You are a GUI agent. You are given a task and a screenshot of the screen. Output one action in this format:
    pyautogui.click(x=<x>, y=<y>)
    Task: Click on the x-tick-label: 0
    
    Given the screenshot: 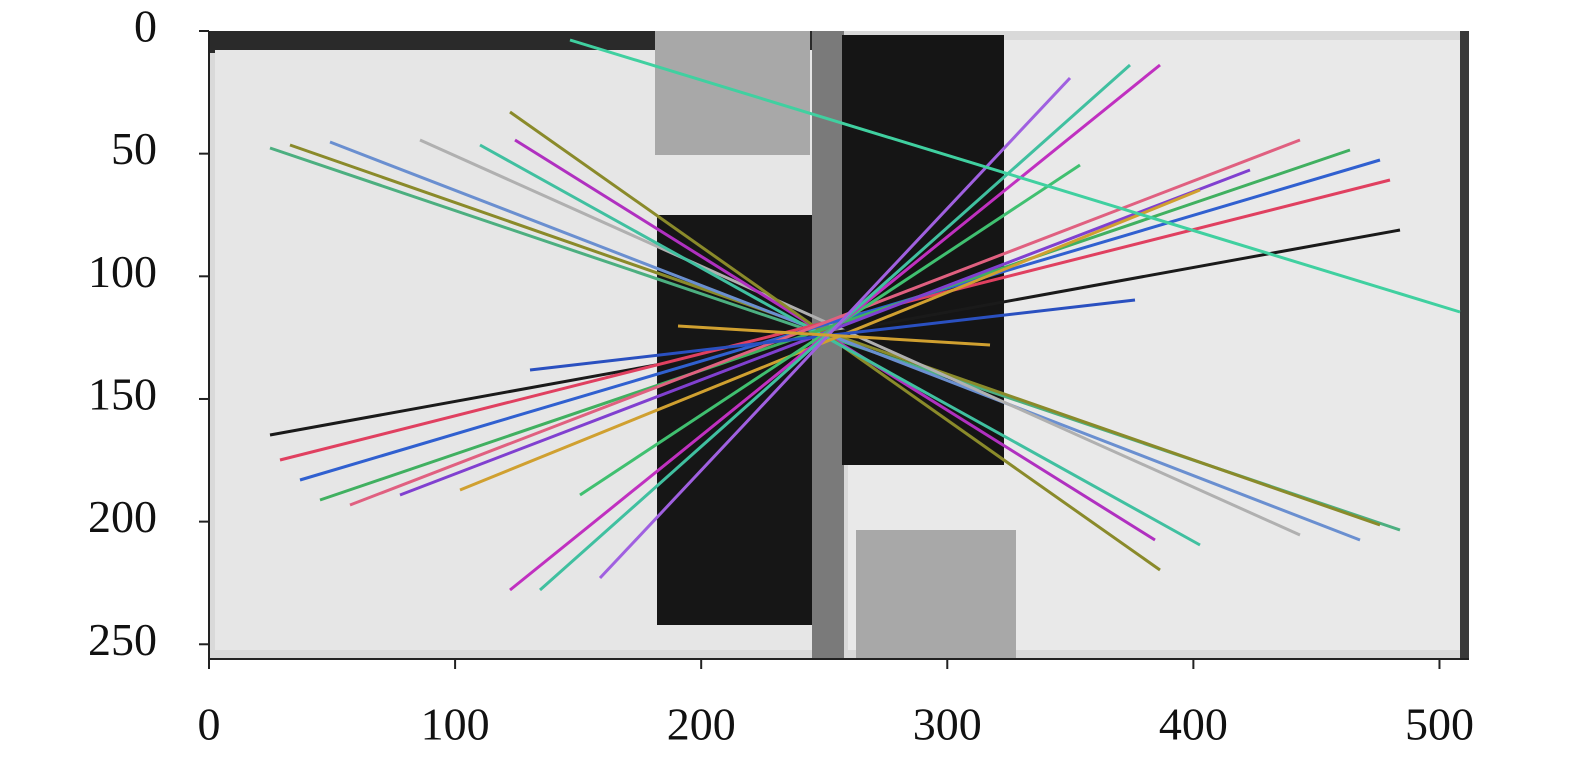 What is the action you would take?
    pyautogui.click(x=209, y=724)
    